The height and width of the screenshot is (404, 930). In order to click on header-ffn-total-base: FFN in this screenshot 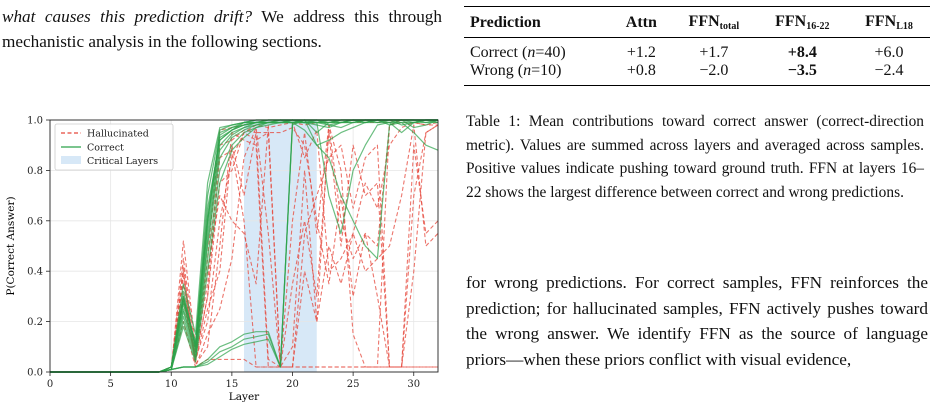, I will do `click(704, 21)`.